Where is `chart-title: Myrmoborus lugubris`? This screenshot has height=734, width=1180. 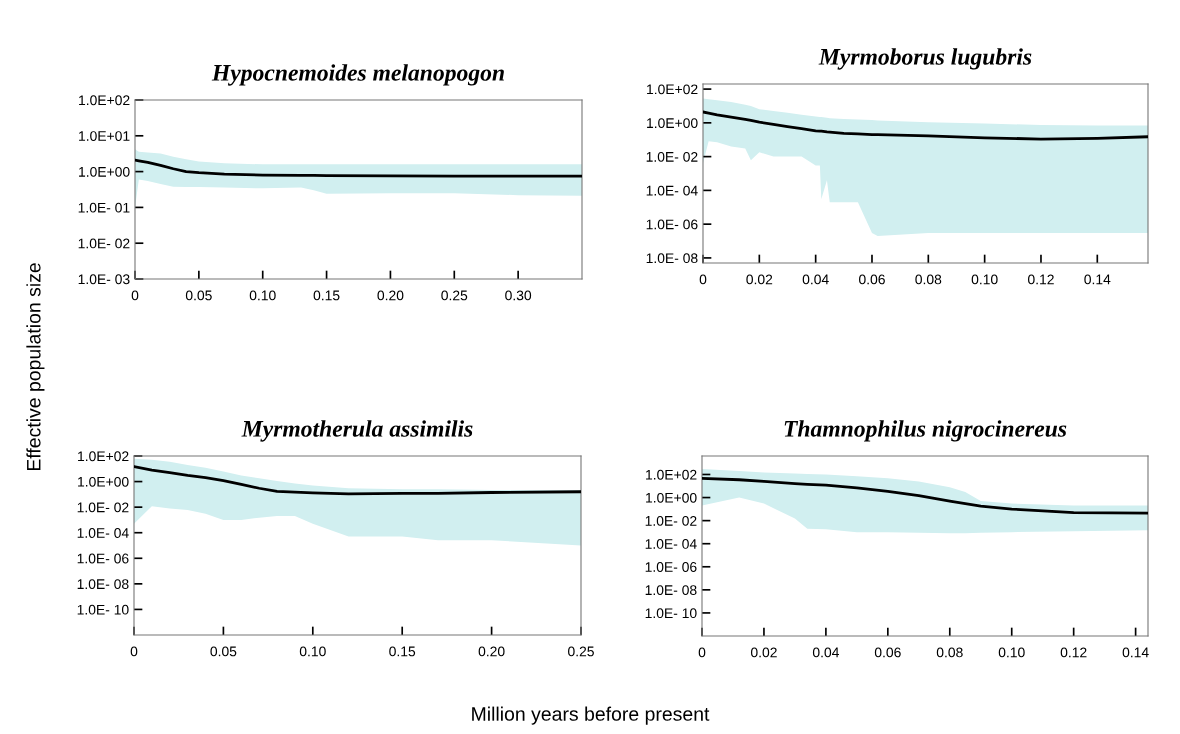
chart-title: Myrmoborus lugubris is located at coordinates (925, 59).